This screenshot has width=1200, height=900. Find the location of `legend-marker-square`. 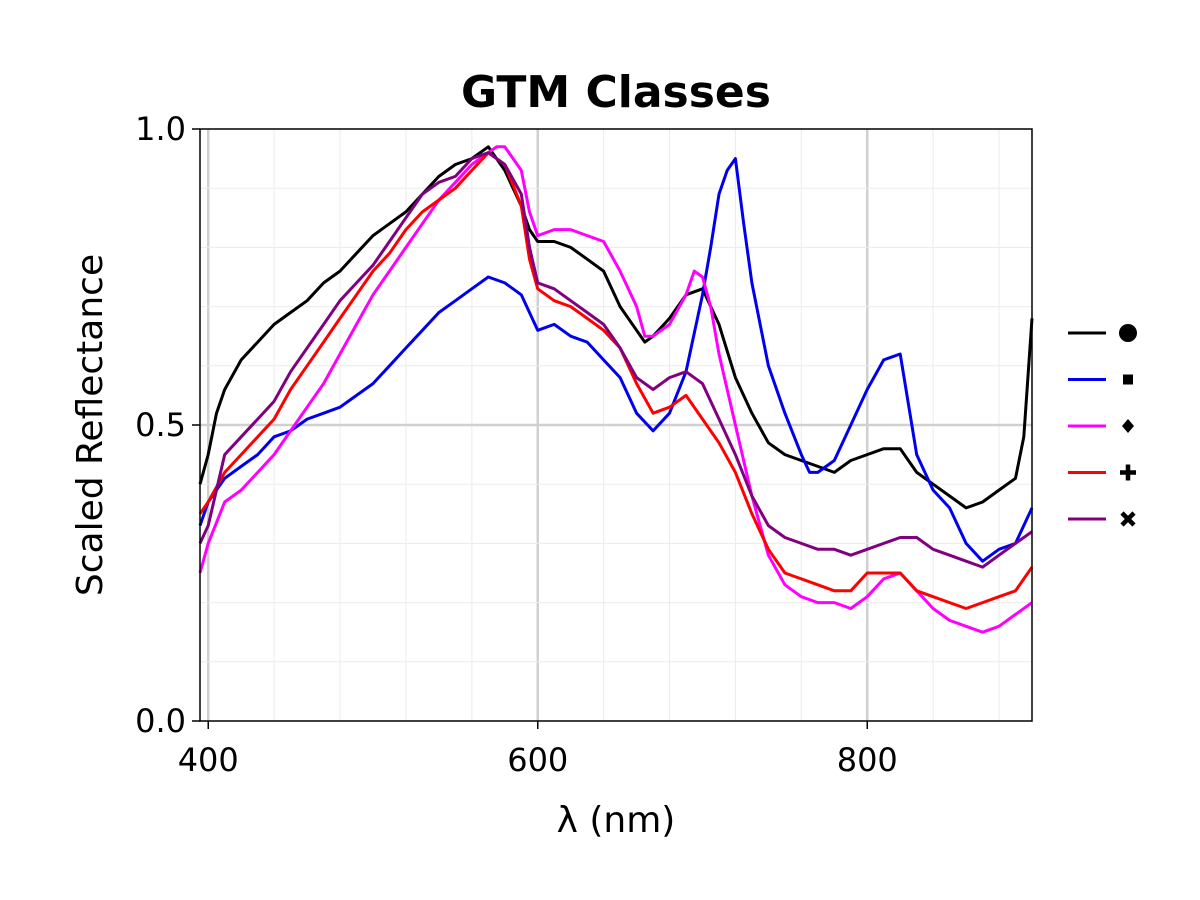

legend-marker-square is located at coordinates (1128, 379).